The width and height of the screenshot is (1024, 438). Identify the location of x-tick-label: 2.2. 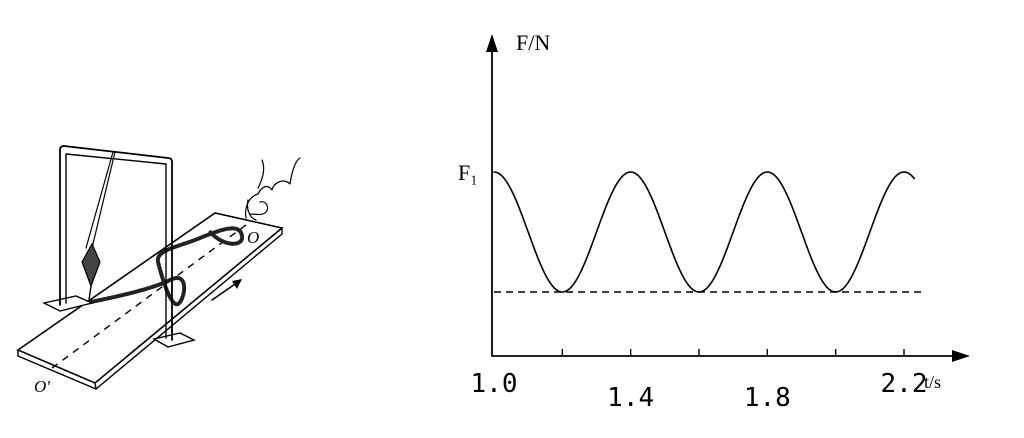
(904, 384).